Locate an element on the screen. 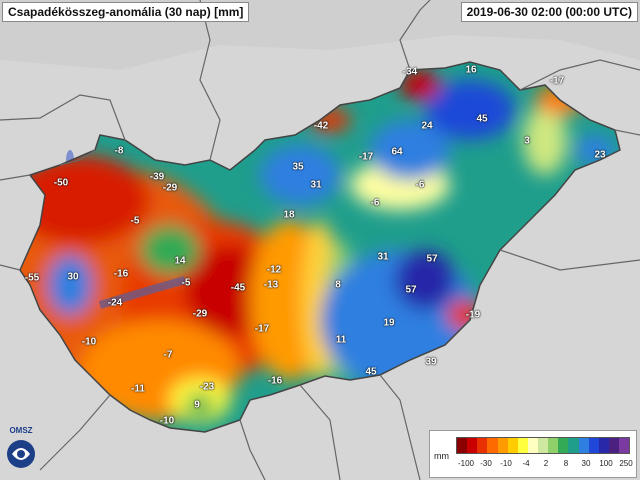 The height and width of the screenshot is (480, 640). station-value: 8 is located at coordinates (338, 285).